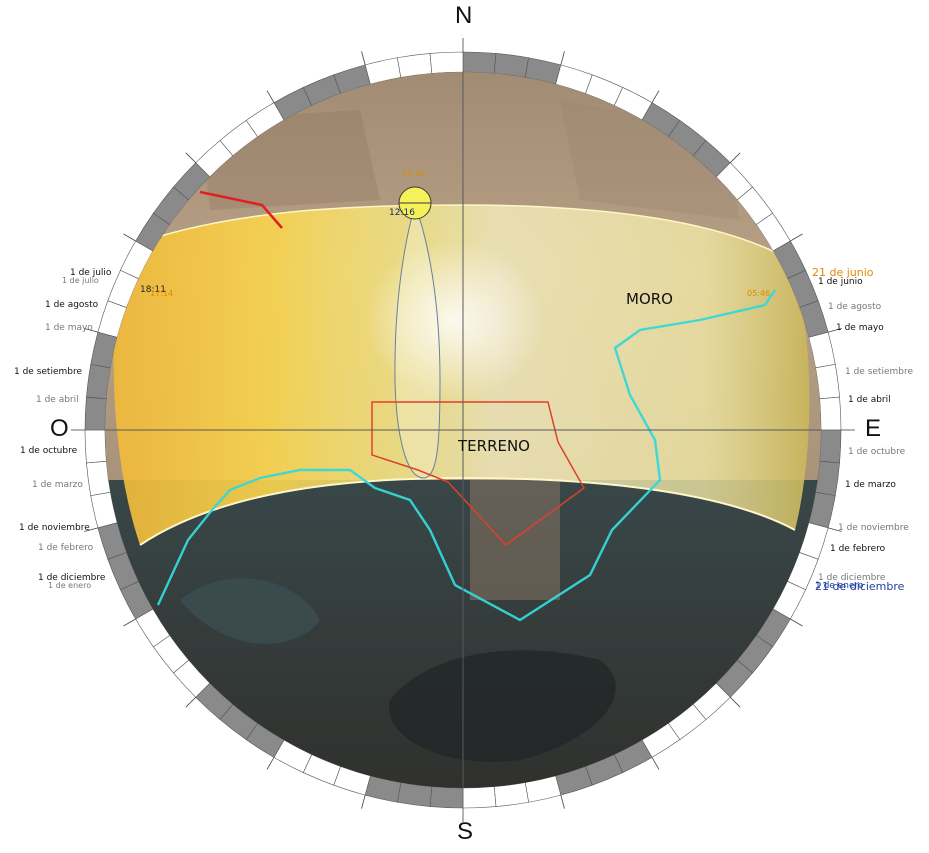 The height and width of the screenshot is (853, 929). What do you see at coordinates (852, 578) in the screenshot?
I see `east-date-label: 1 de diciembre` at bounding box center [852, 578].